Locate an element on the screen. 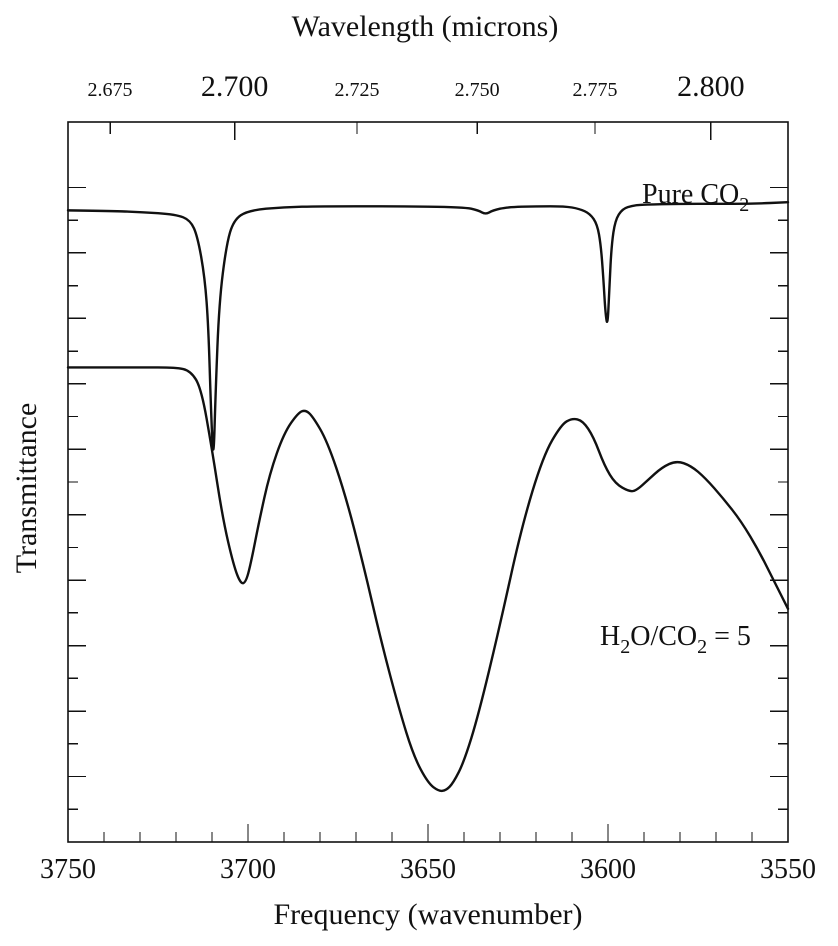 The height and width of the screenshot is (946, 838). series-label-h2o-co2-b-sub: 2 is located at coordinates (702, 647).